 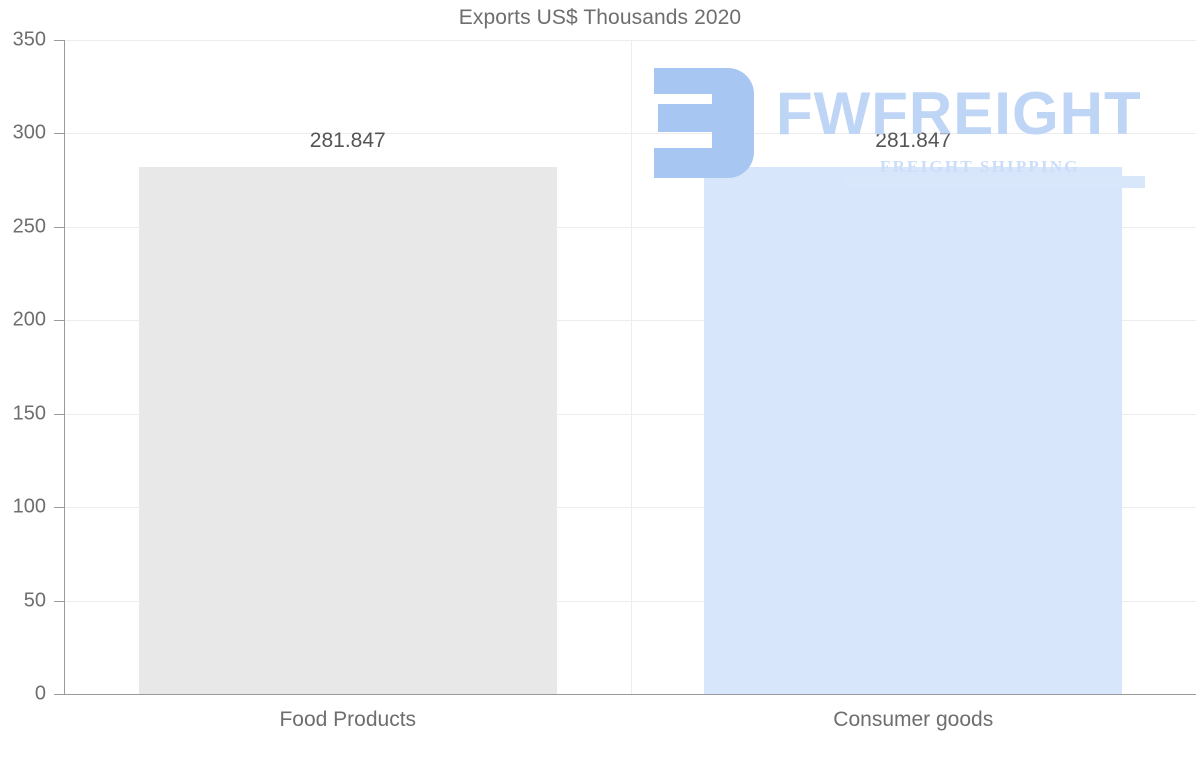 What do you see at coordinates (625, 694) in the screenshot?
I see `x-axis-line` at bounding box center [625, 694].